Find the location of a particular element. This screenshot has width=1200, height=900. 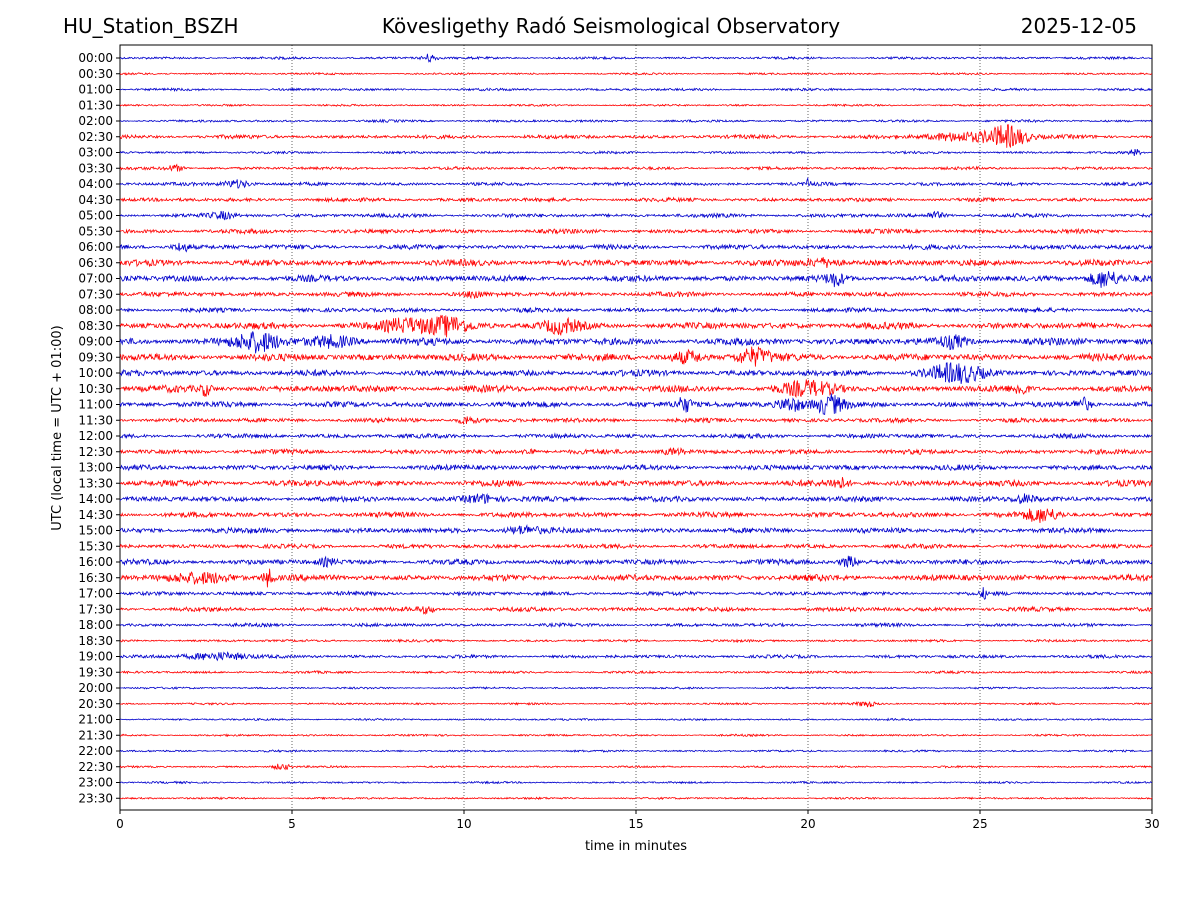

y-tick-label-1400: 14:00 is located at coordinates (95, 499).